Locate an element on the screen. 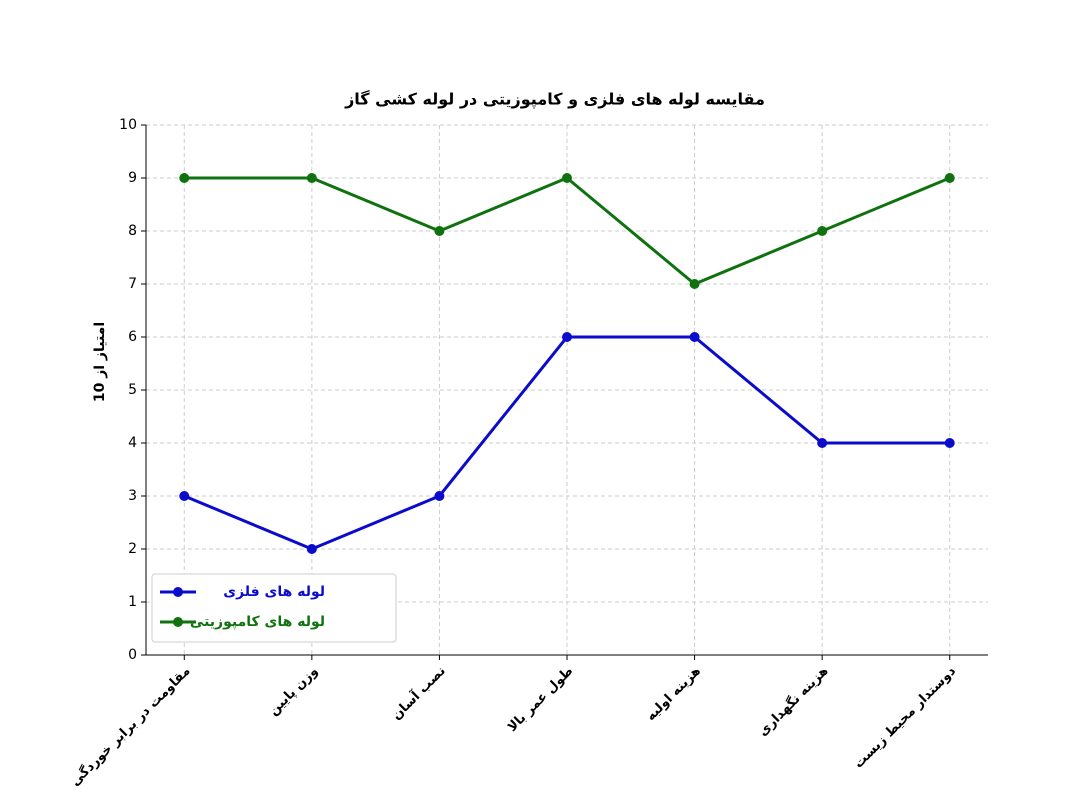  legend: لوله های فلزی لوله های کامپوزیتی is located at coordinates (274, 608).